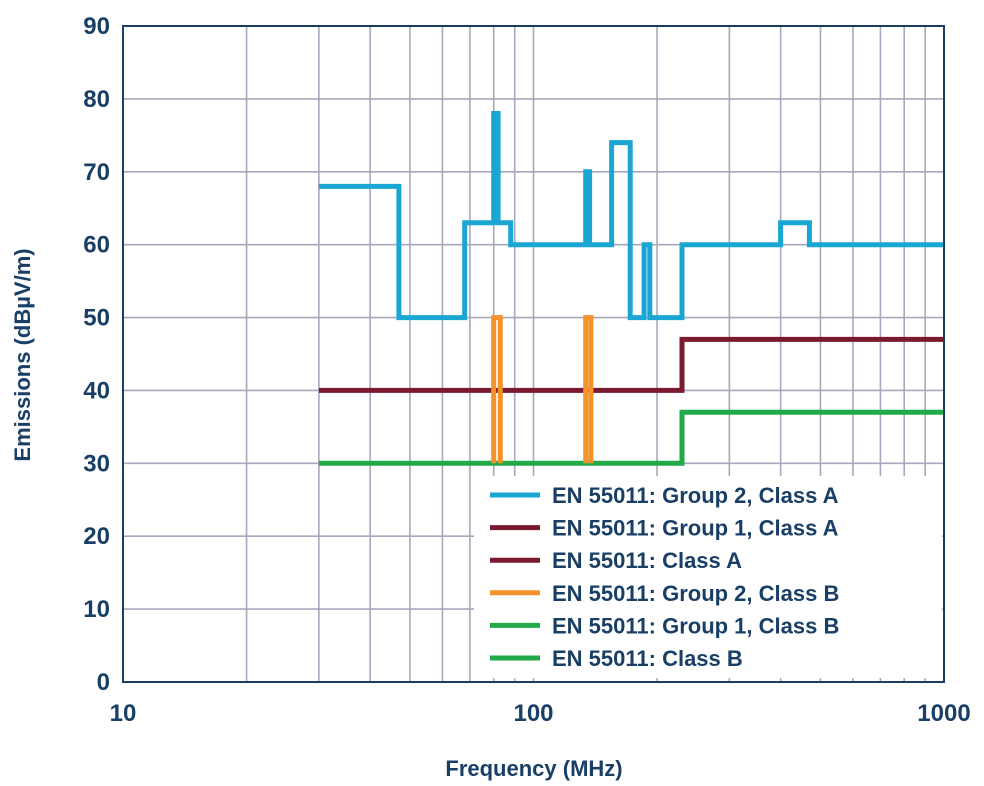 The width and height of the screenshot is (984, 786). Describe the element at coordinates (96, 99) in the screenshot. I see `y-tick-label: 80` at that location.